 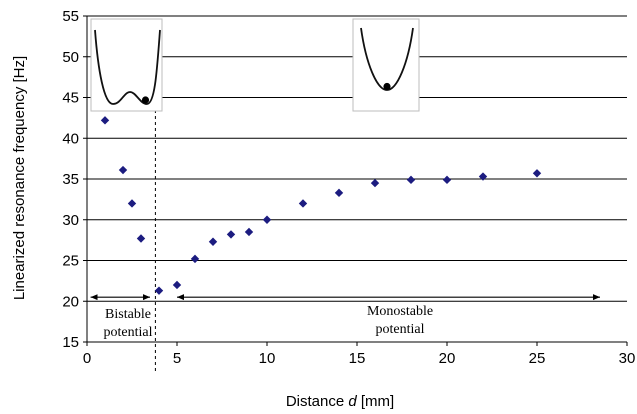 What do you see at coordinates (537, 358) in the screenshot?
I see `x-tick-label: 25` at bounding box center [537, 358].